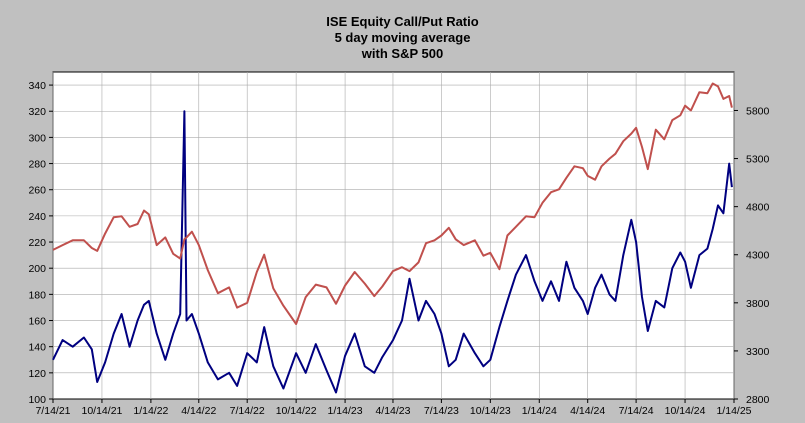 The height and width of the screenshot is (423, 805). What do you see at coordinates (37, 86) in the screenshot?
I see `left-axis-tick-label: 340` at bounding box center [37, 86].